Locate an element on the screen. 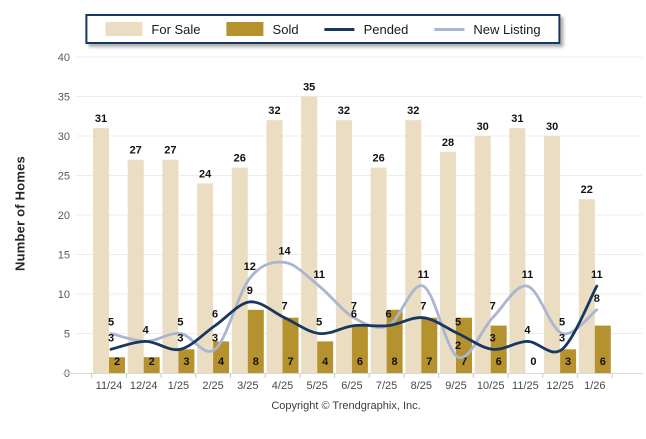 This screenshot has height=439, width=646. sold-value-label: 6 is located at coordinates (603, 362).